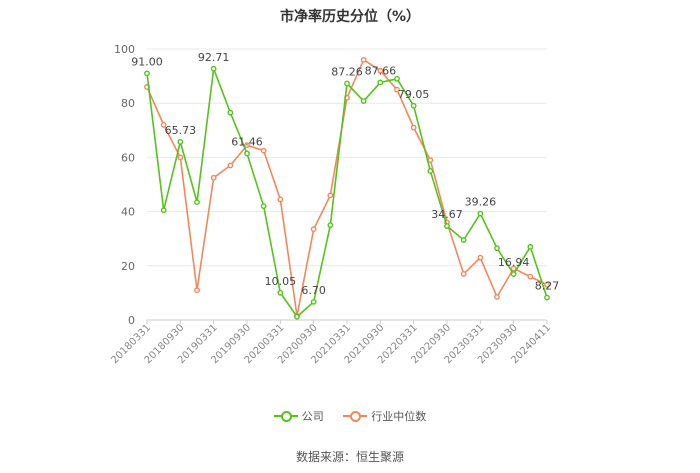 This screenshot has height=473, width=700. I want to click on y-tick-label: 40, so click(128, 212).